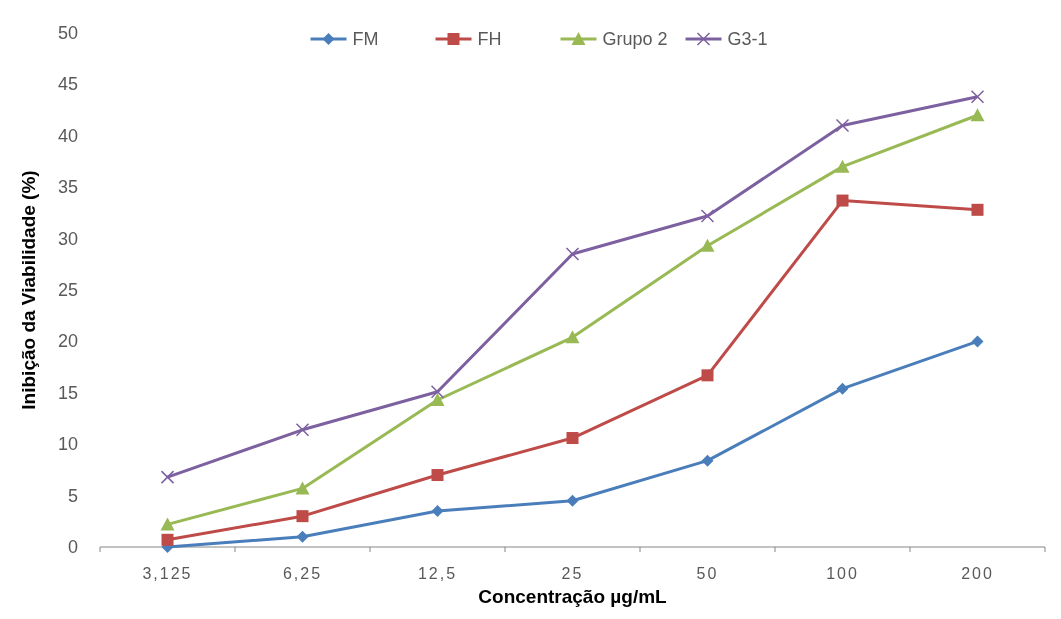 This screenshot has height=619, width=1061. I want to click on x-tick-label: 6,25, so click(302, 573).